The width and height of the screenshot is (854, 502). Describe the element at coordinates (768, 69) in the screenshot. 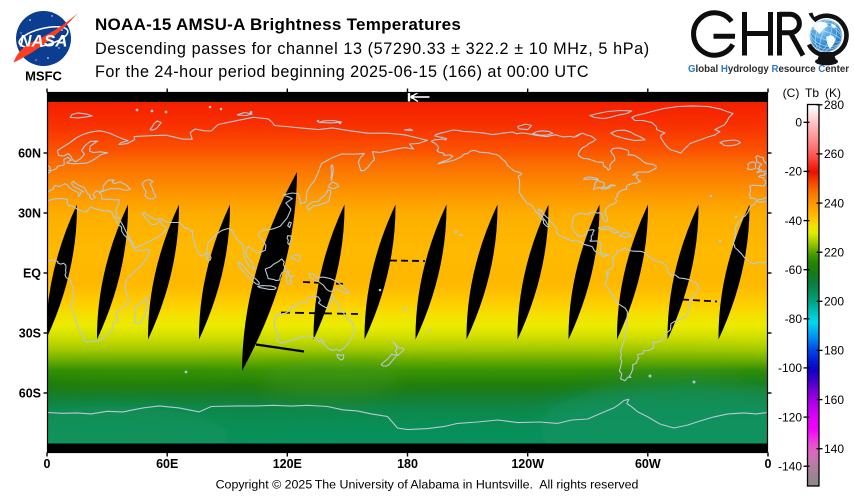

I see `svg-text:Global Hydrology Resource Cent: Global Hydrology Resource Center` at that location.